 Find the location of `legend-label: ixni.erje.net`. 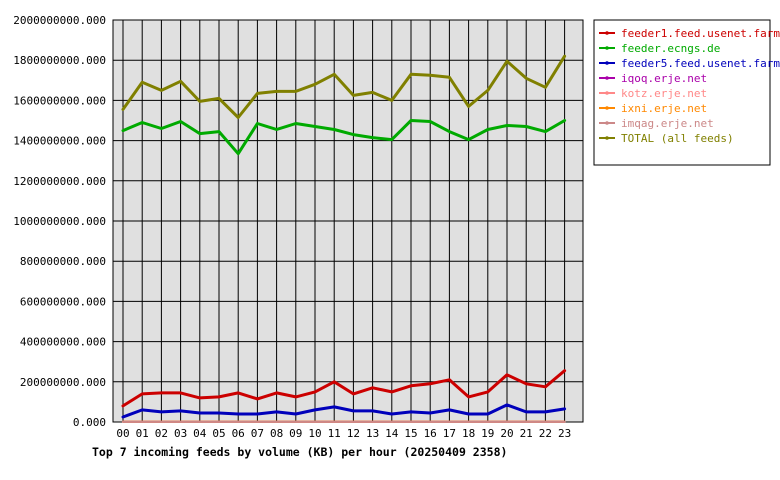

legend-label: ixni.erje.net is located at coordinates (664, 108).